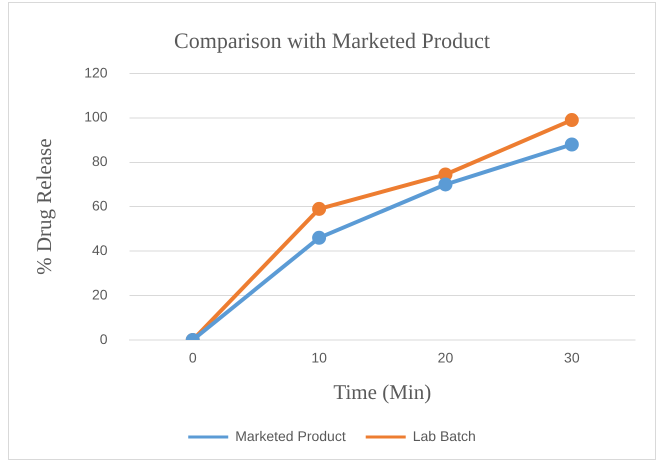 The image size is (659, 464). I want to click on x-axis-title: Time (Min), so click(382, 392).